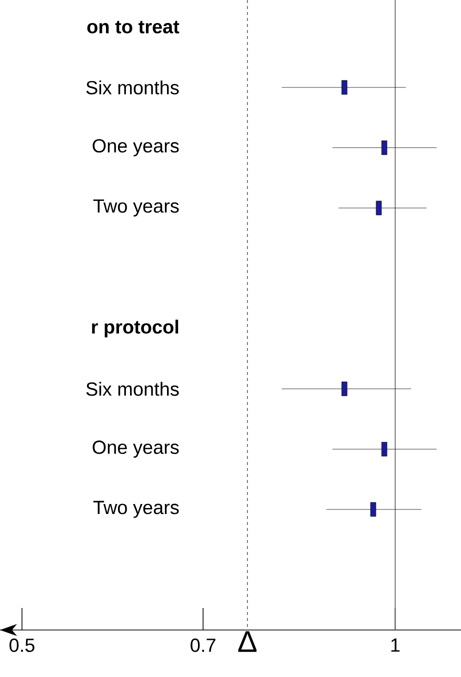 The width and height of the screenshot is (461, 677). What do you see at coordinates (203, 645) in the screenshot?
I see `x-tick-label: 0.7` at bounding box center [203, 645].